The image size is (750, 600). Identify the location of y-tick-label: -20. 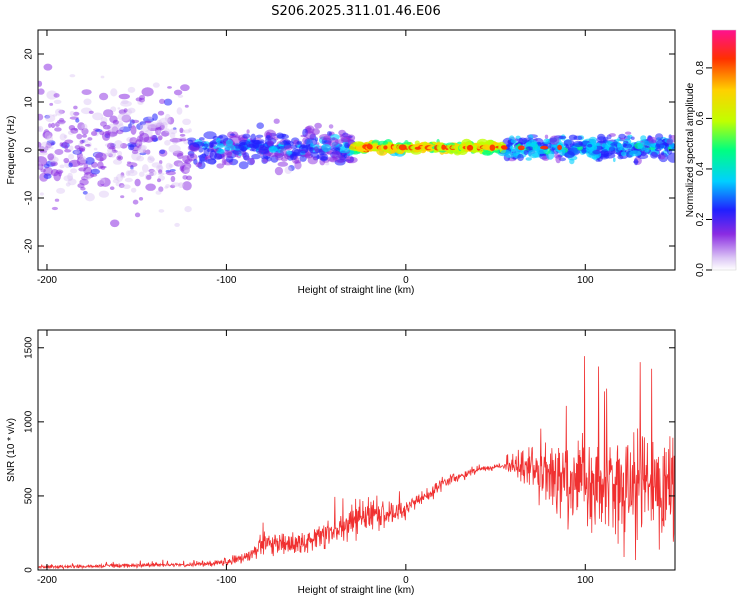
(29, 245).